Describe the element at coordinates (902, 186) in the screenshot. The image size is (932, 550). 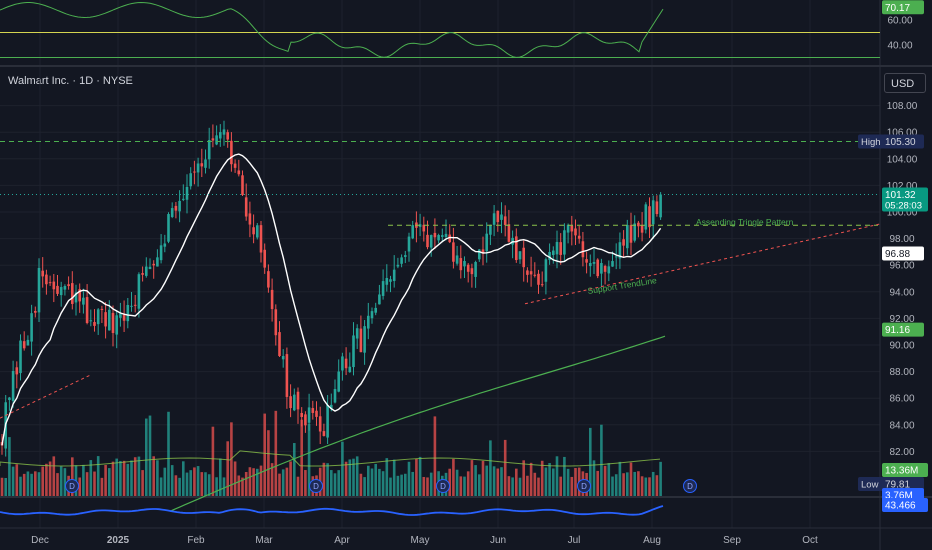
I see `price-tick-label: 102.00` at that location.